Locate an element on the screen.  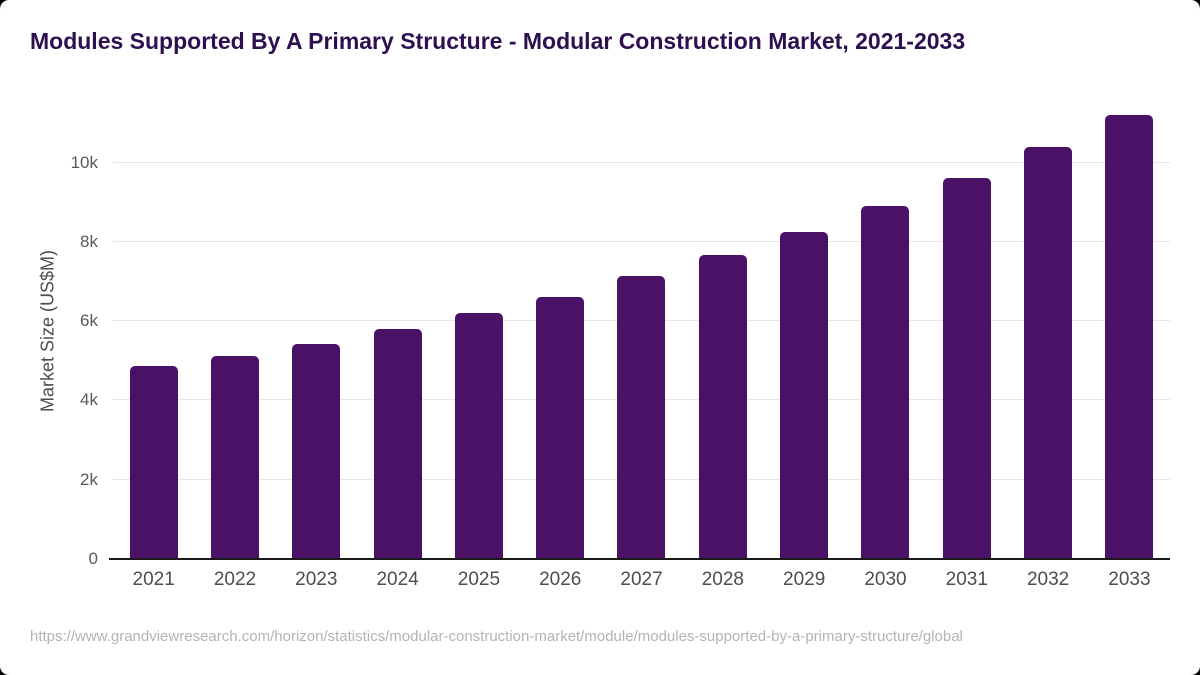
y-tick-label: 2k is located at coordinates (89, 479).